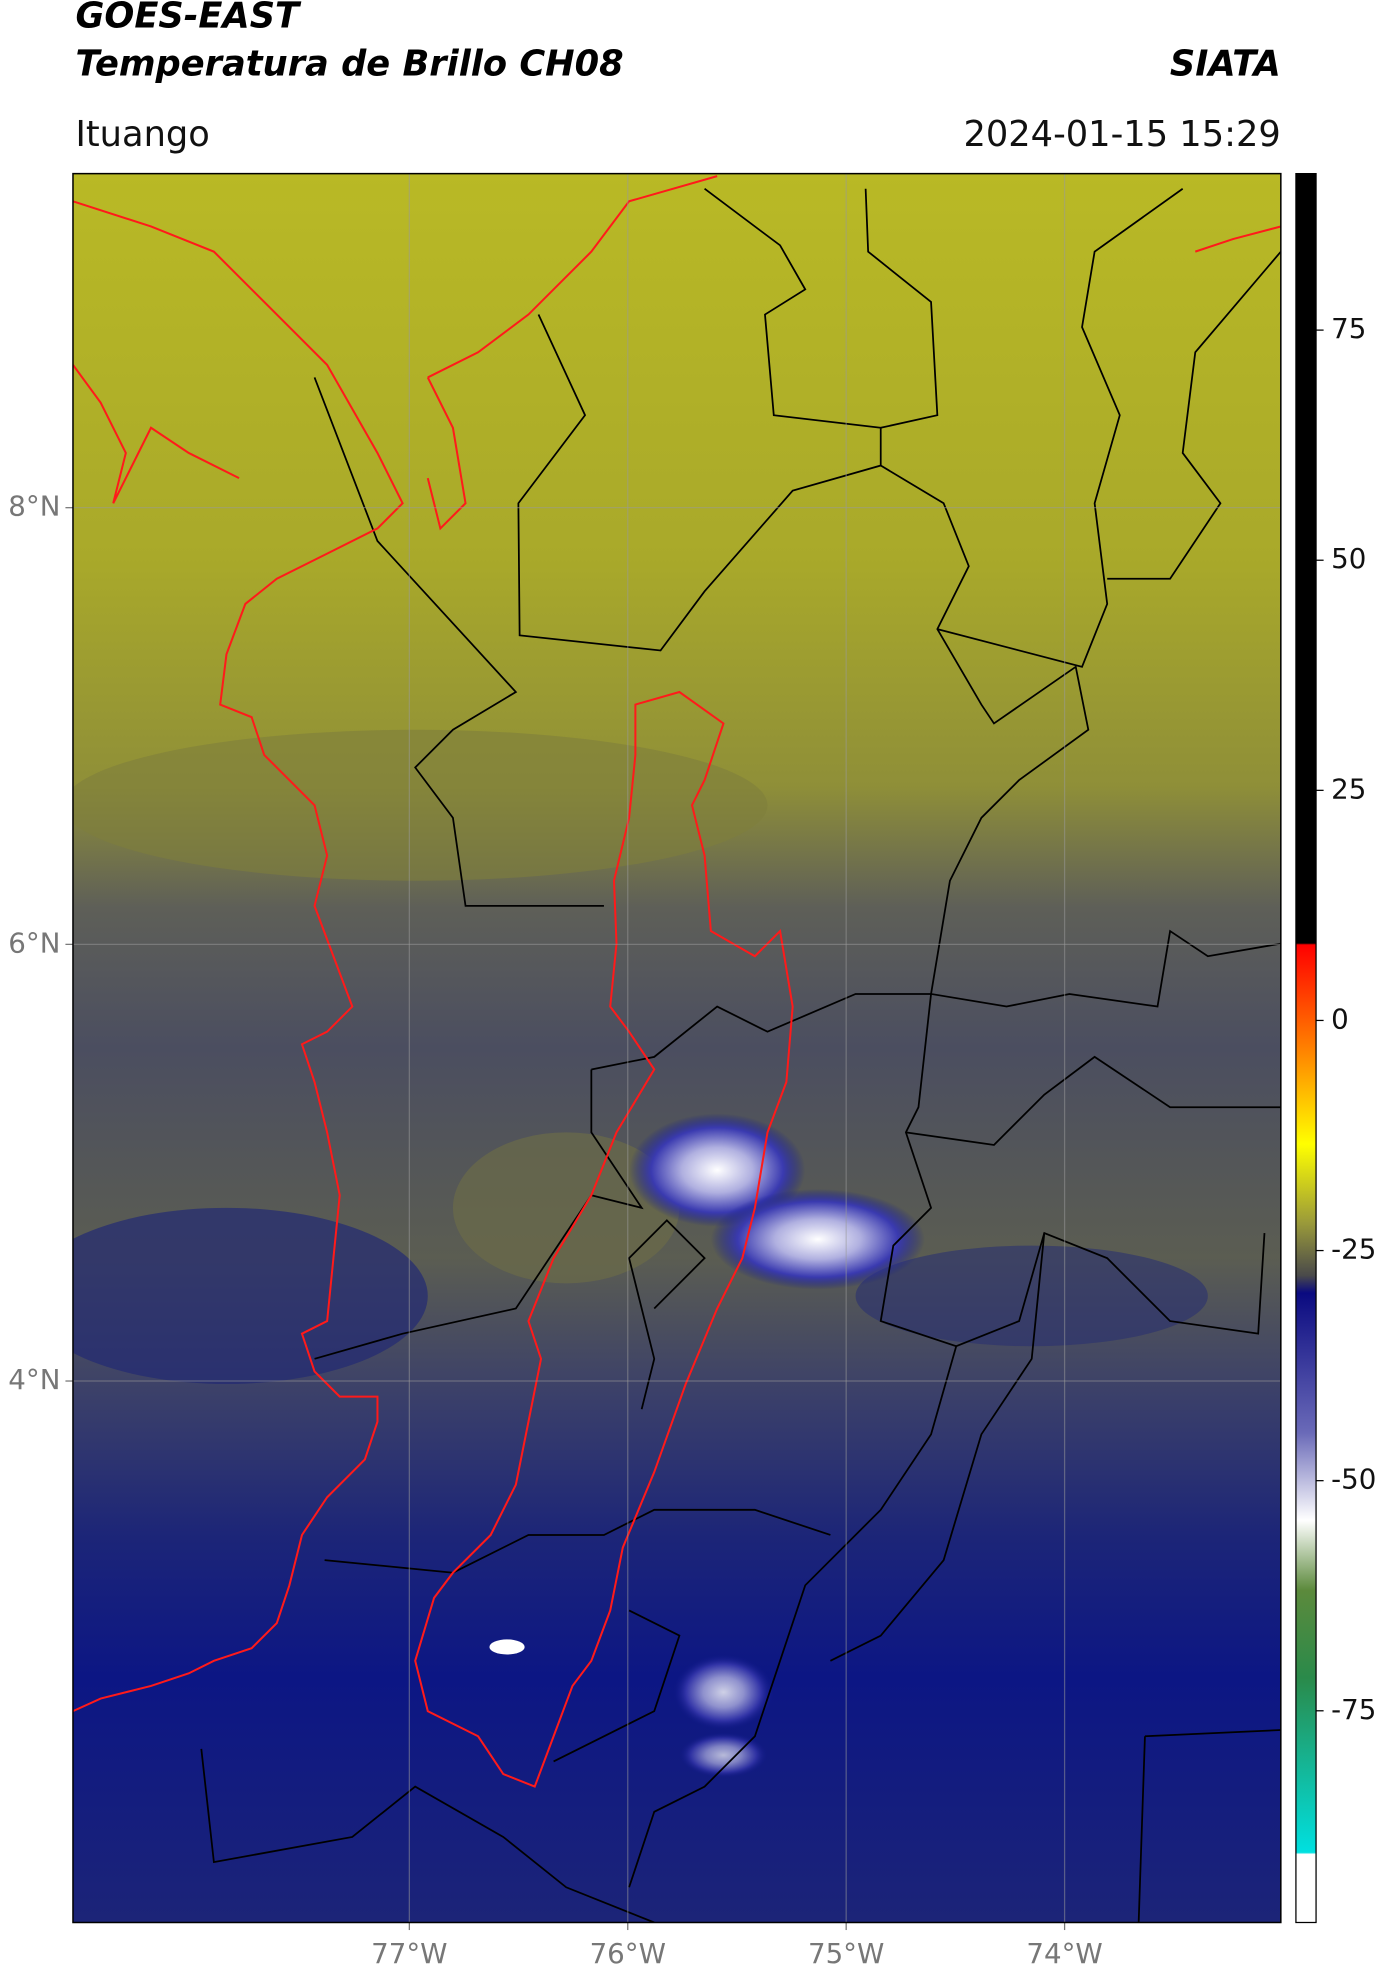  Describe the element at coordinates (1064, 1953) in the screenshot. I see `x-tick-label: 74°W` at that location.